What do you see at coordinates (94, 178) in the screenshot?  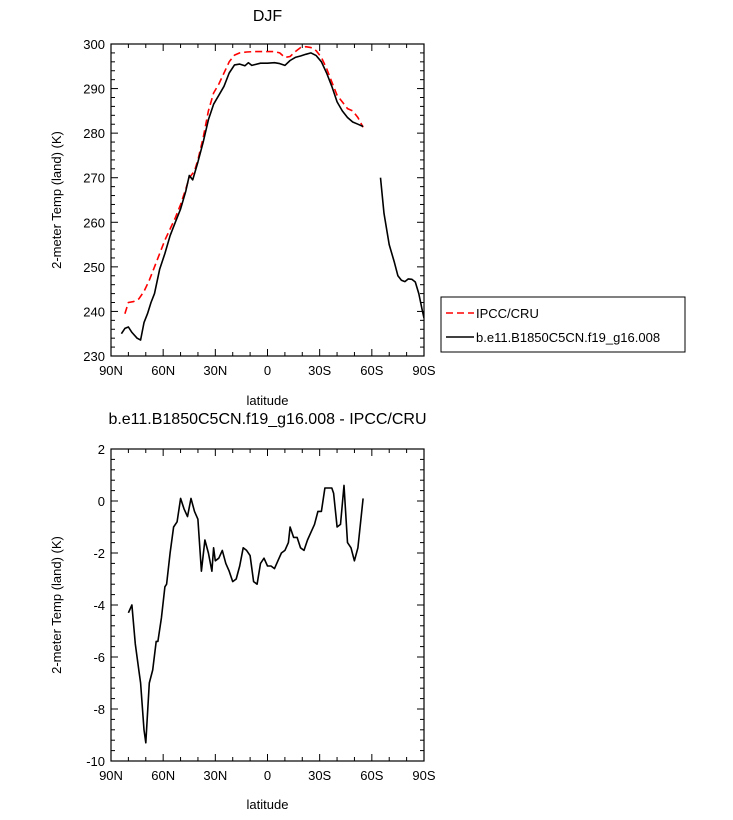 I see `y-tick-label: 270` at bounding box center [94, 178].